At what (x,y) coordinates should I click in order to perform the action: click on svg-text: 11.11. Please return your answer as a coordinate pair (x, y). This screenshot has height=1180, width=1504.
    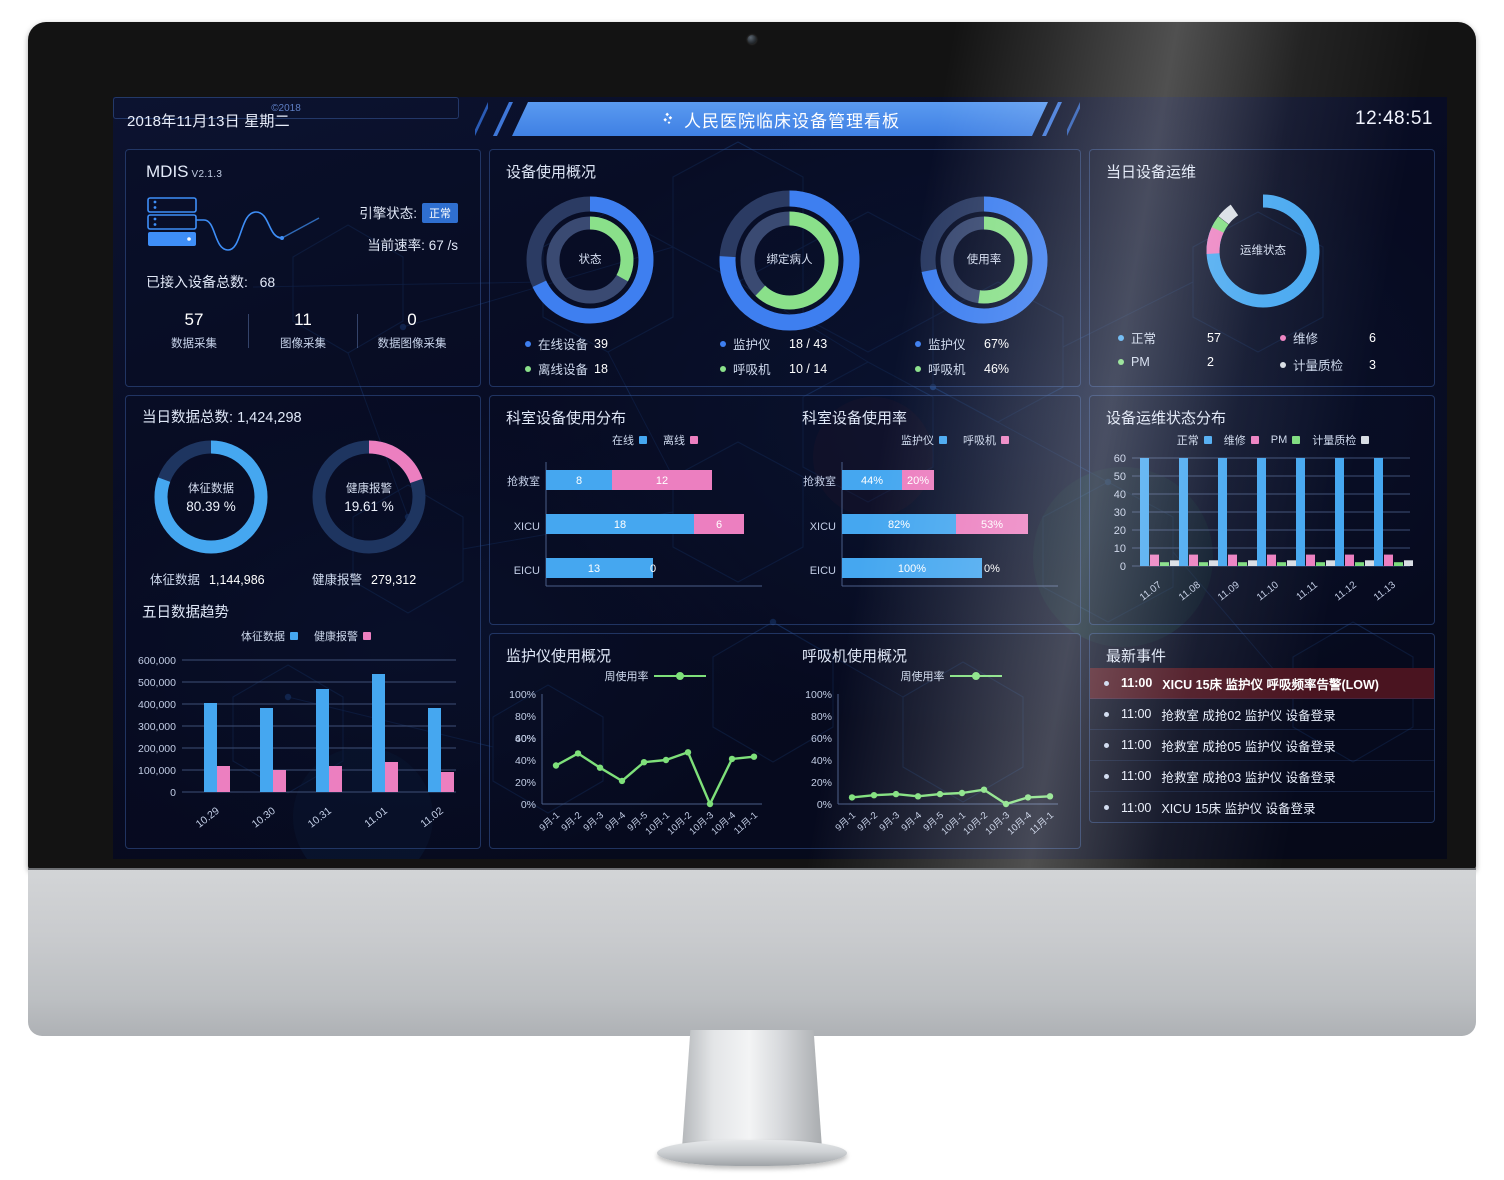
    Looking at the image, I should click on (1308, 590).